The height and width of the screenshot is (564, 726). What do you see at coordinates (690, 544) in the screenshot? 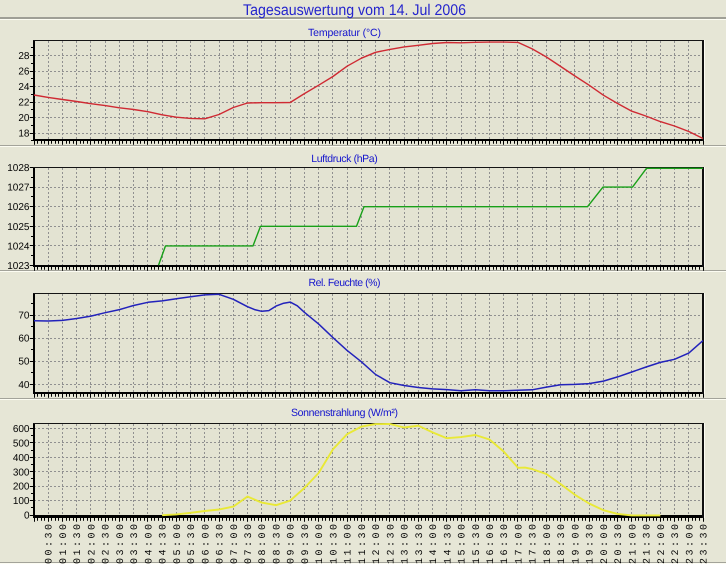
I see `svg-text: 23:00` at bounding box center [690, 544].